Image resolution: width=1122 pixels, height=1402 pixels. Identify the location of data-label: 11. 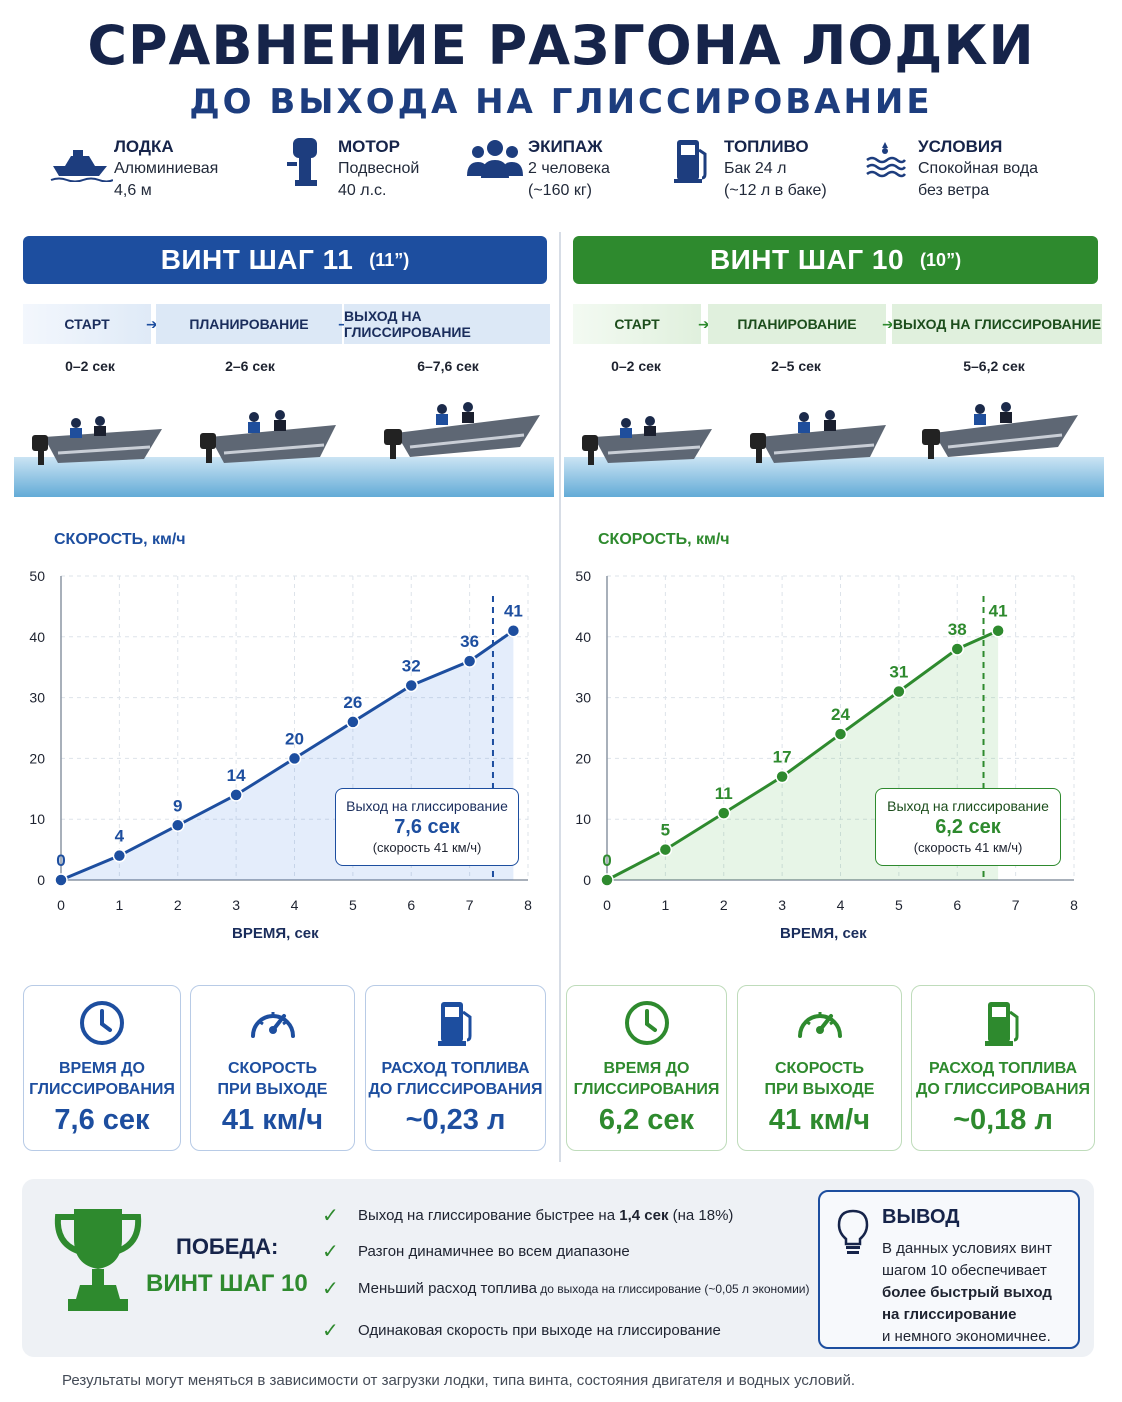
(724, 793).